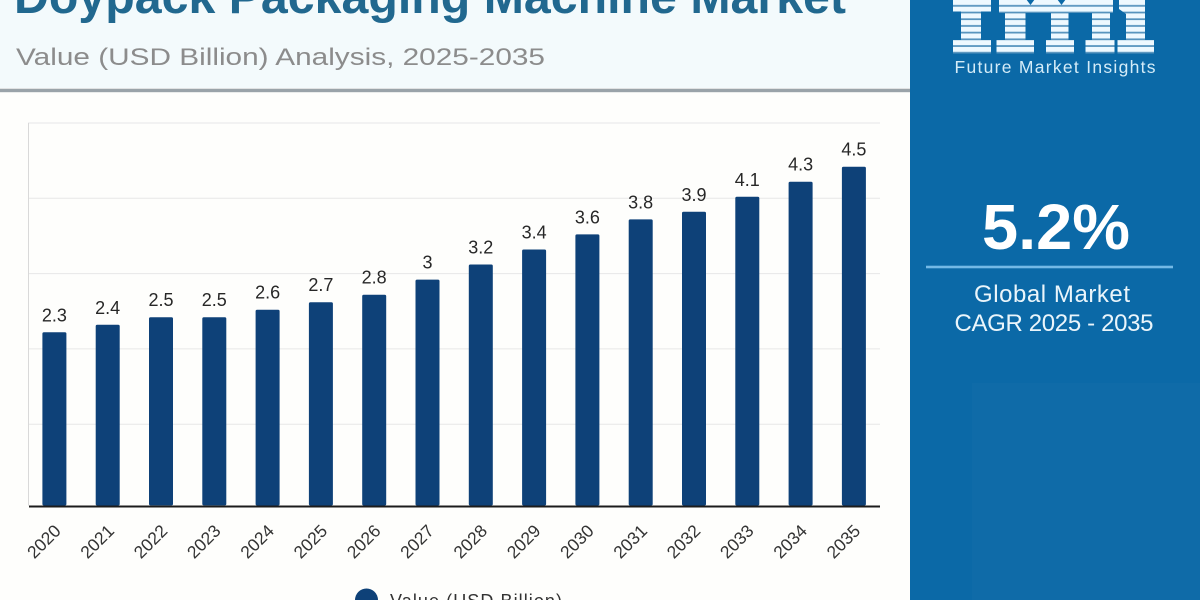  Describe the element at coordinates (427, 263) in the screenshot. I see `svg-text: 3` at that location.